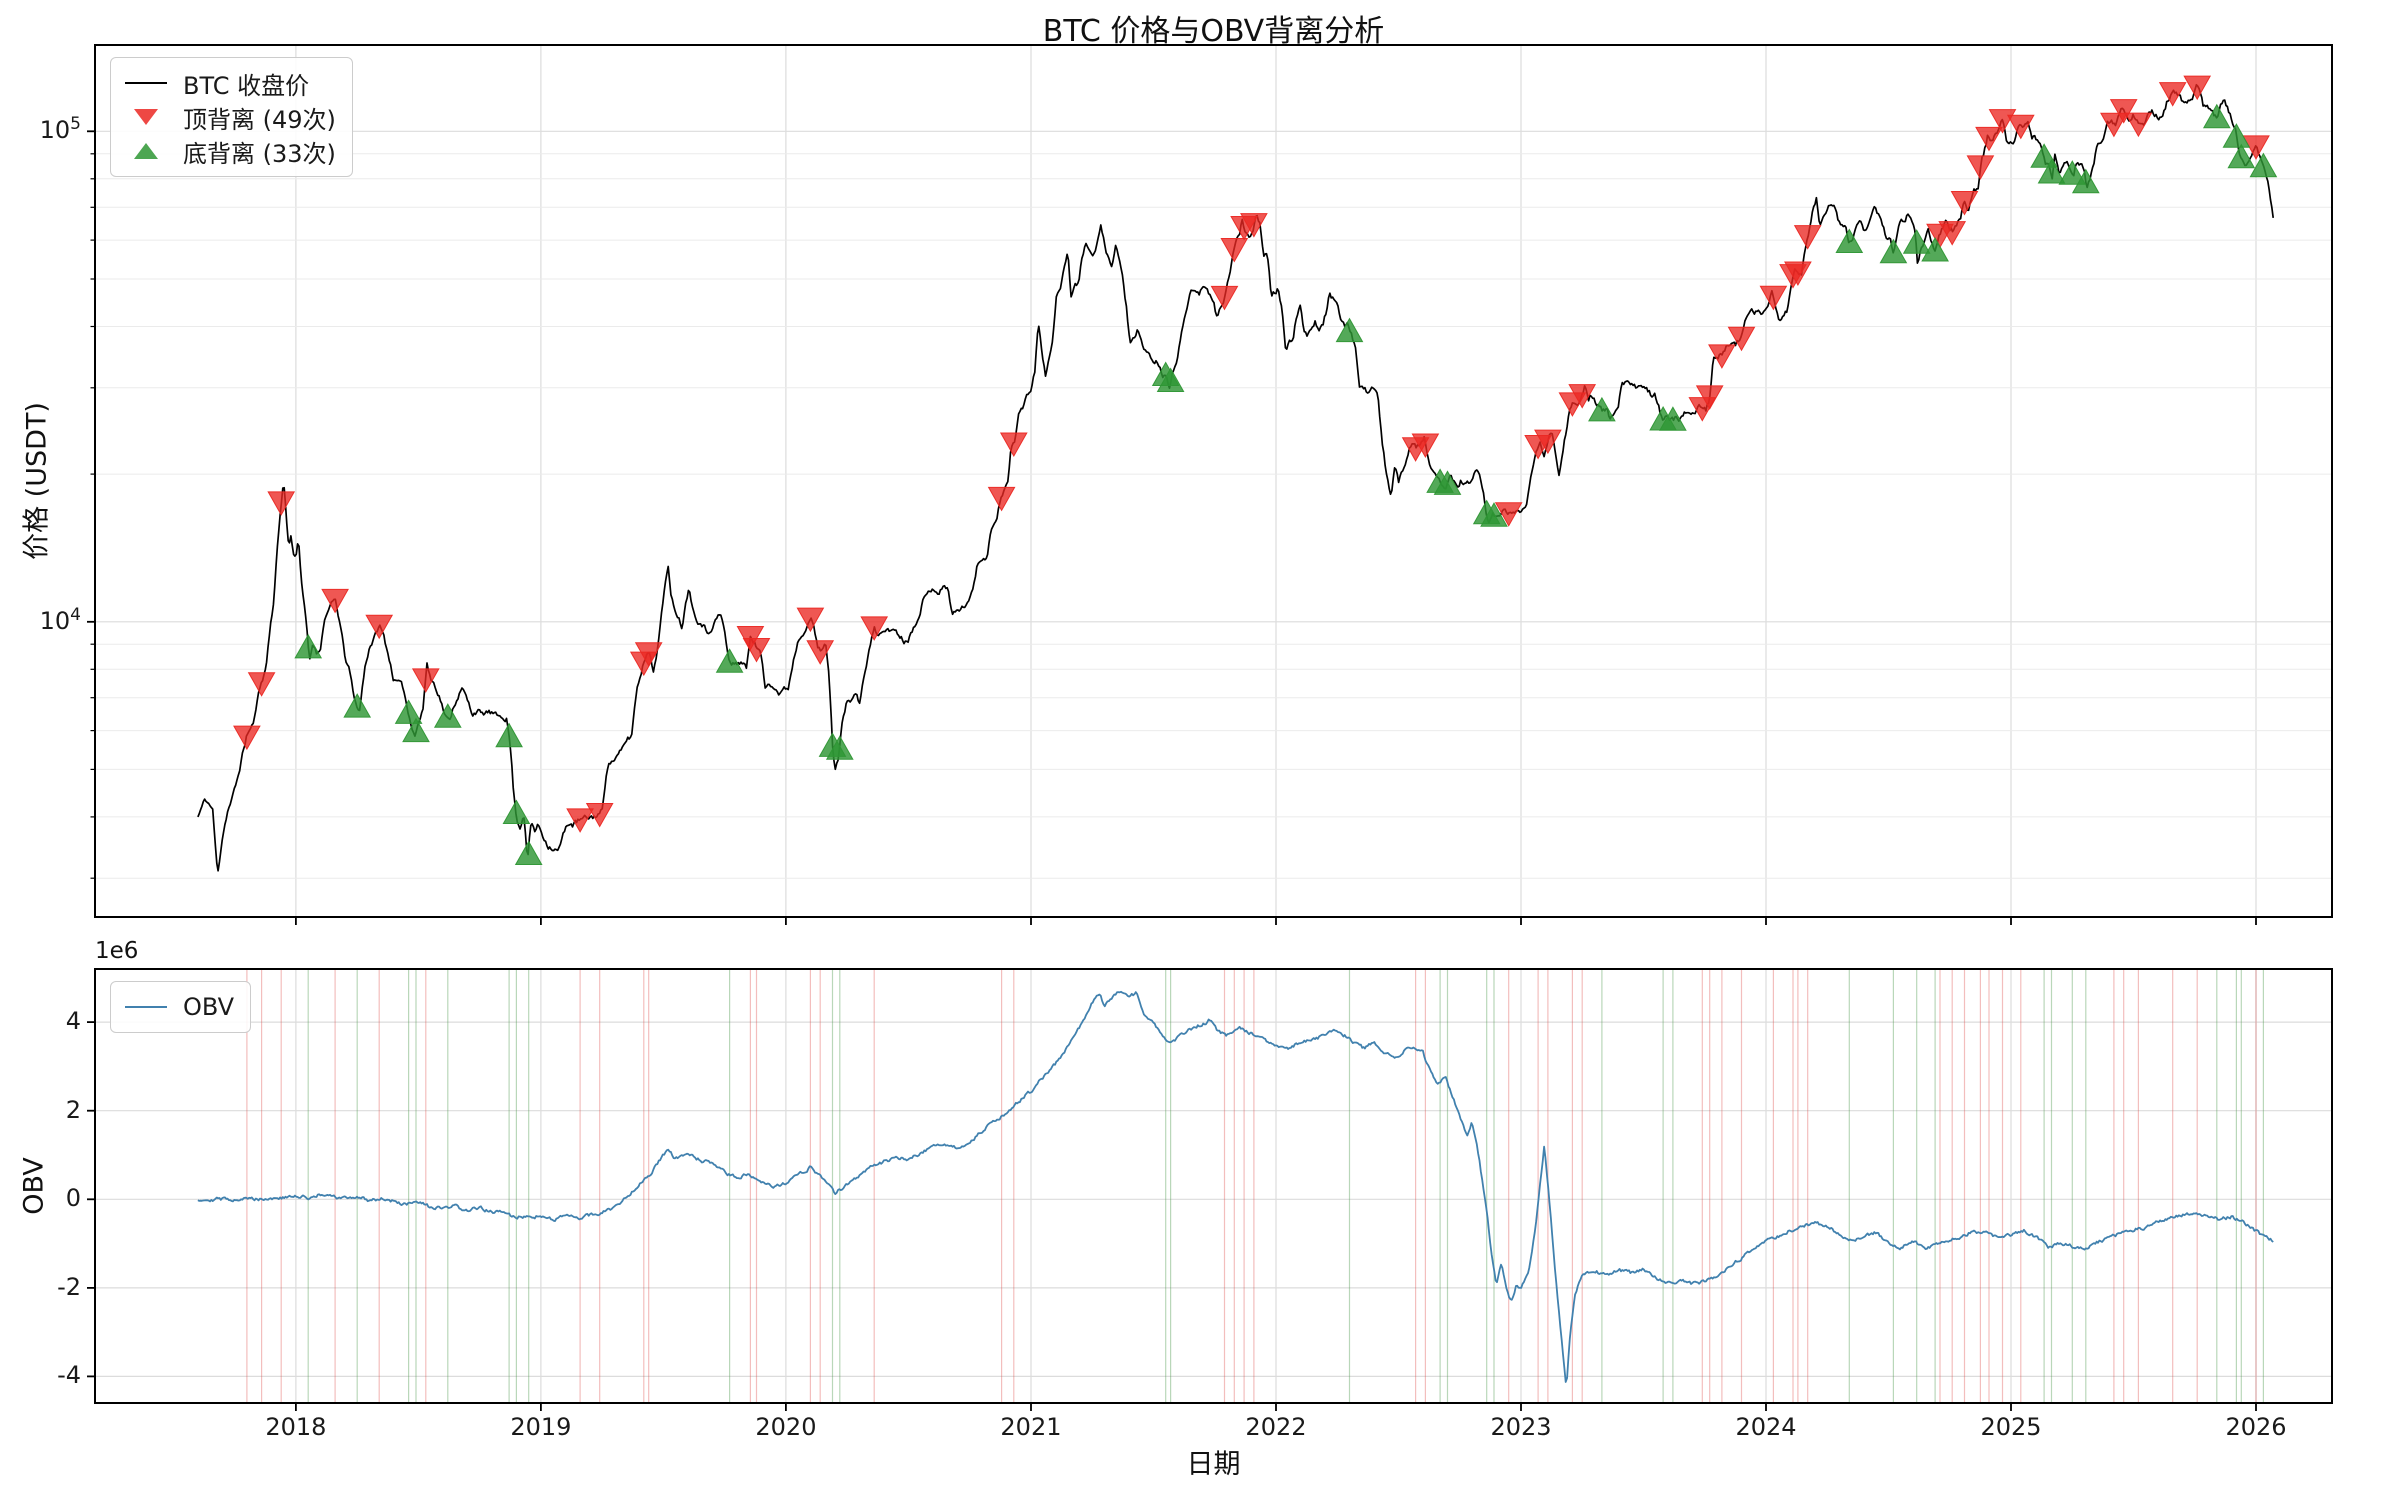 This screenshot has height=1487, width=2382. Describe the element at coordinates (1213, 31) in the screenshot. I see `chart-title: BTC 价格与OBV背离分析` at that location.